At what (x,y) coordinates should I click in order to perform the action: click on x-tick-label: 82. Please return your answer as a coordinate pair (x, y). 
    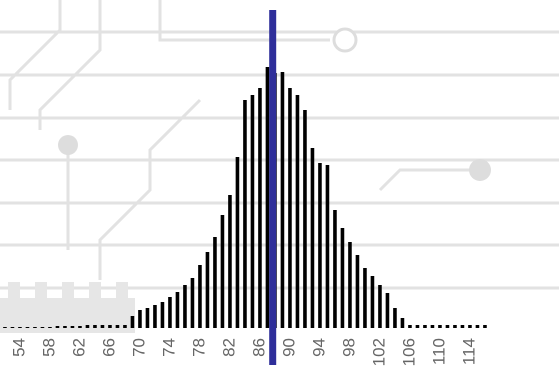
    Looking at the image, I should click on (228, 347).